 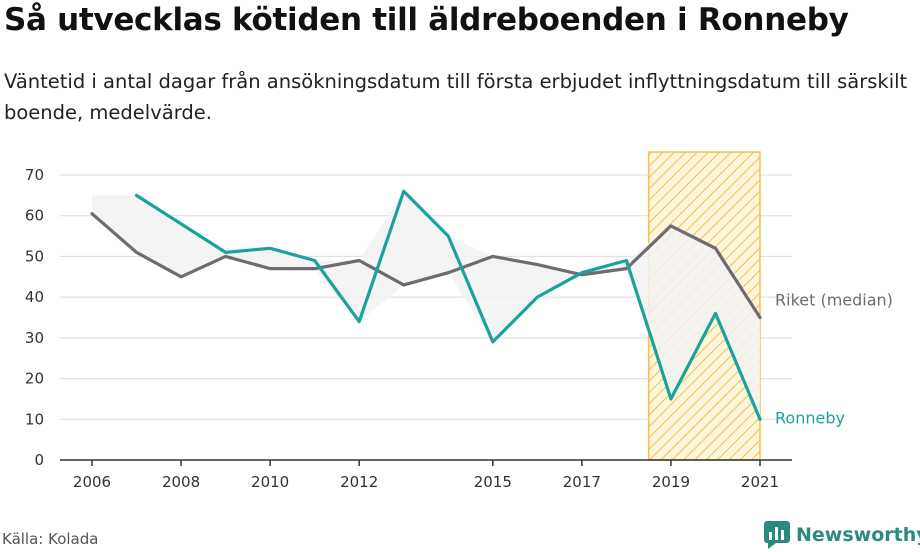 I want to click on newsworthy-logo-icon, so click(x=777, y=535).